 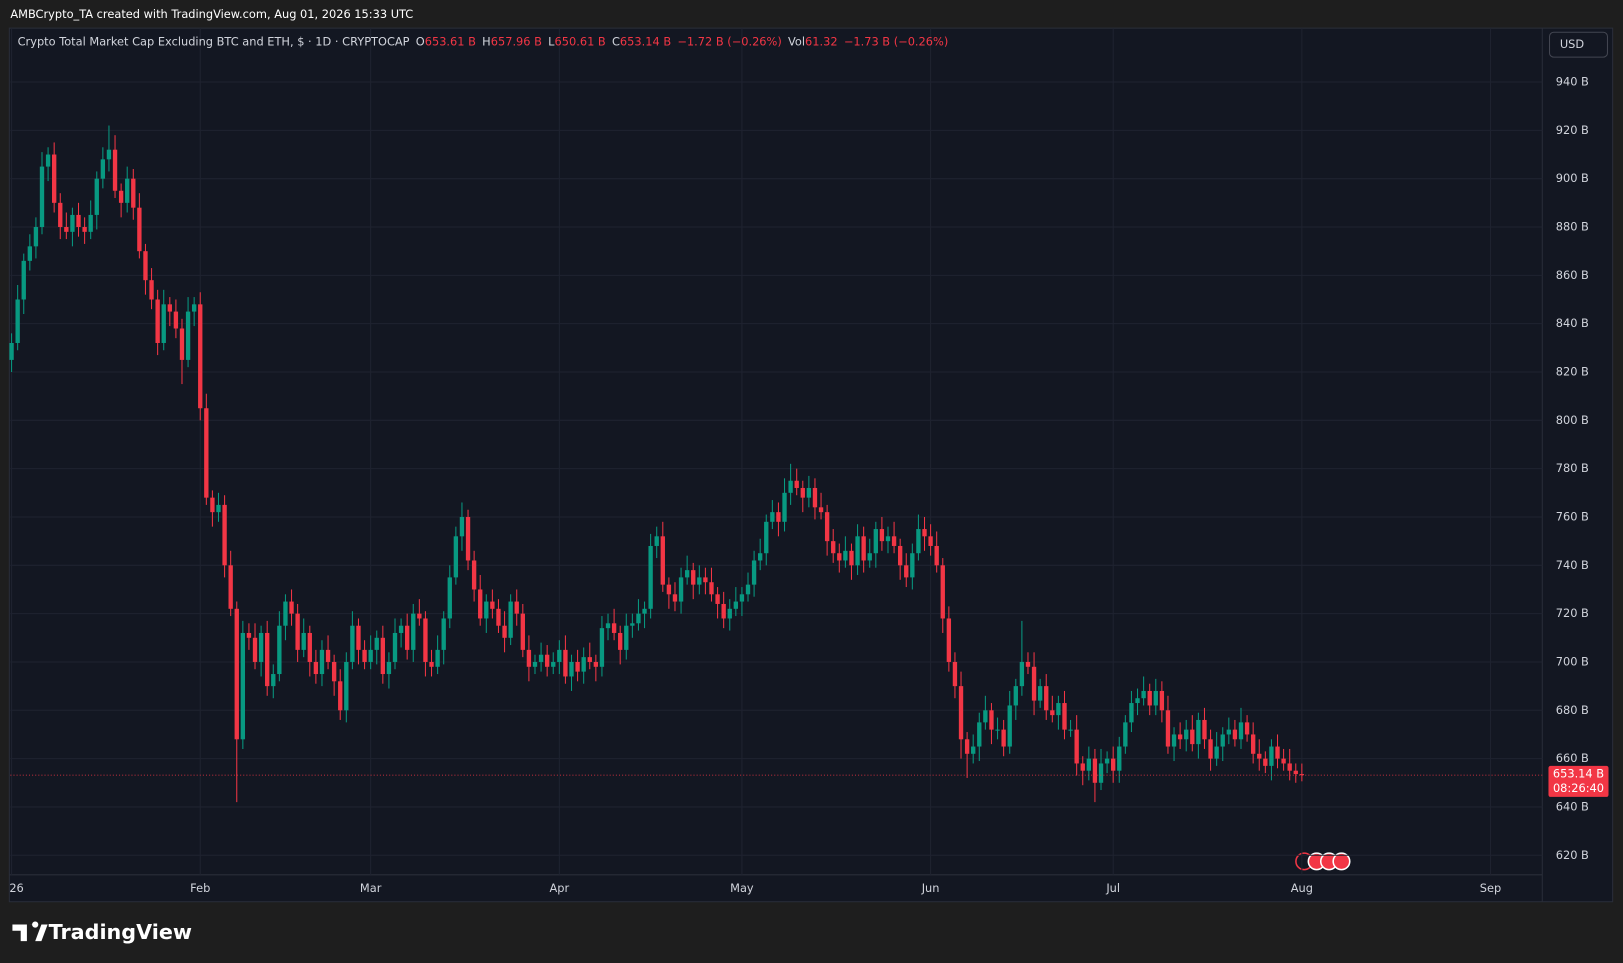 I want to click on x-tick-label: May, so click(x=742, y=888).